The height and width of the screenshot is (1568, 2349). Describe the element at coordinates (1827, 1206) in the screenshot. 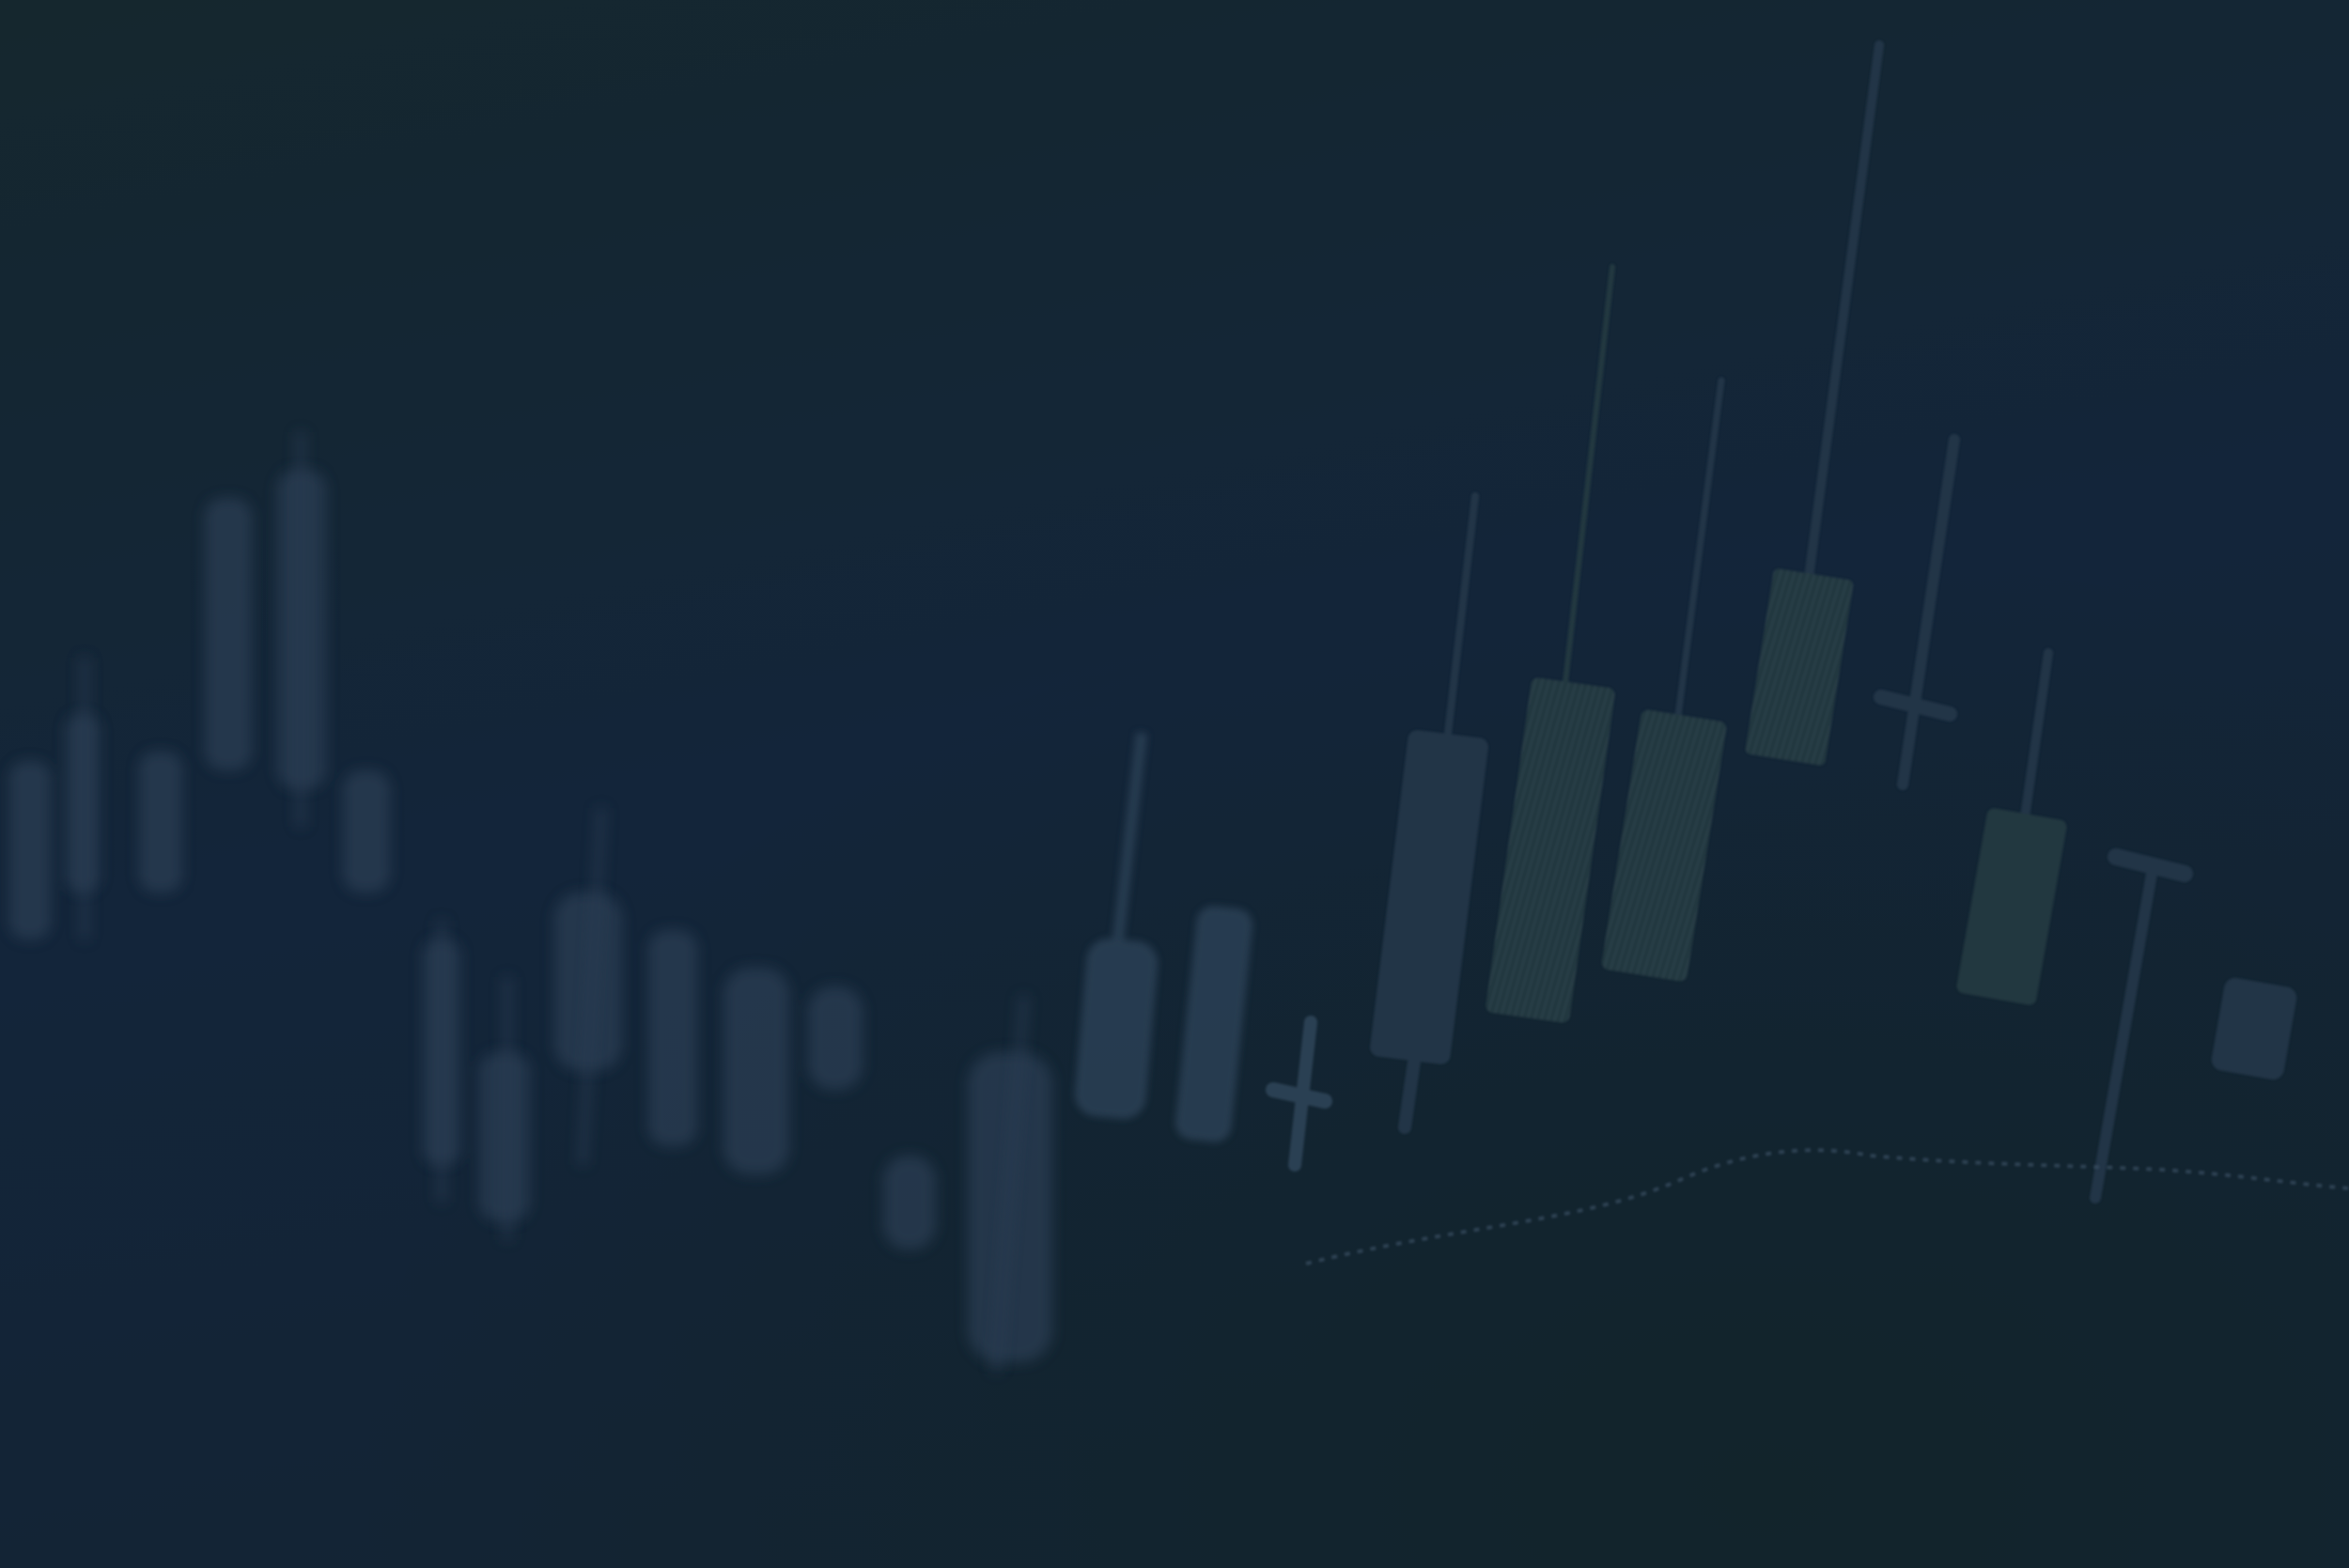

I see `trend-line` at that location.